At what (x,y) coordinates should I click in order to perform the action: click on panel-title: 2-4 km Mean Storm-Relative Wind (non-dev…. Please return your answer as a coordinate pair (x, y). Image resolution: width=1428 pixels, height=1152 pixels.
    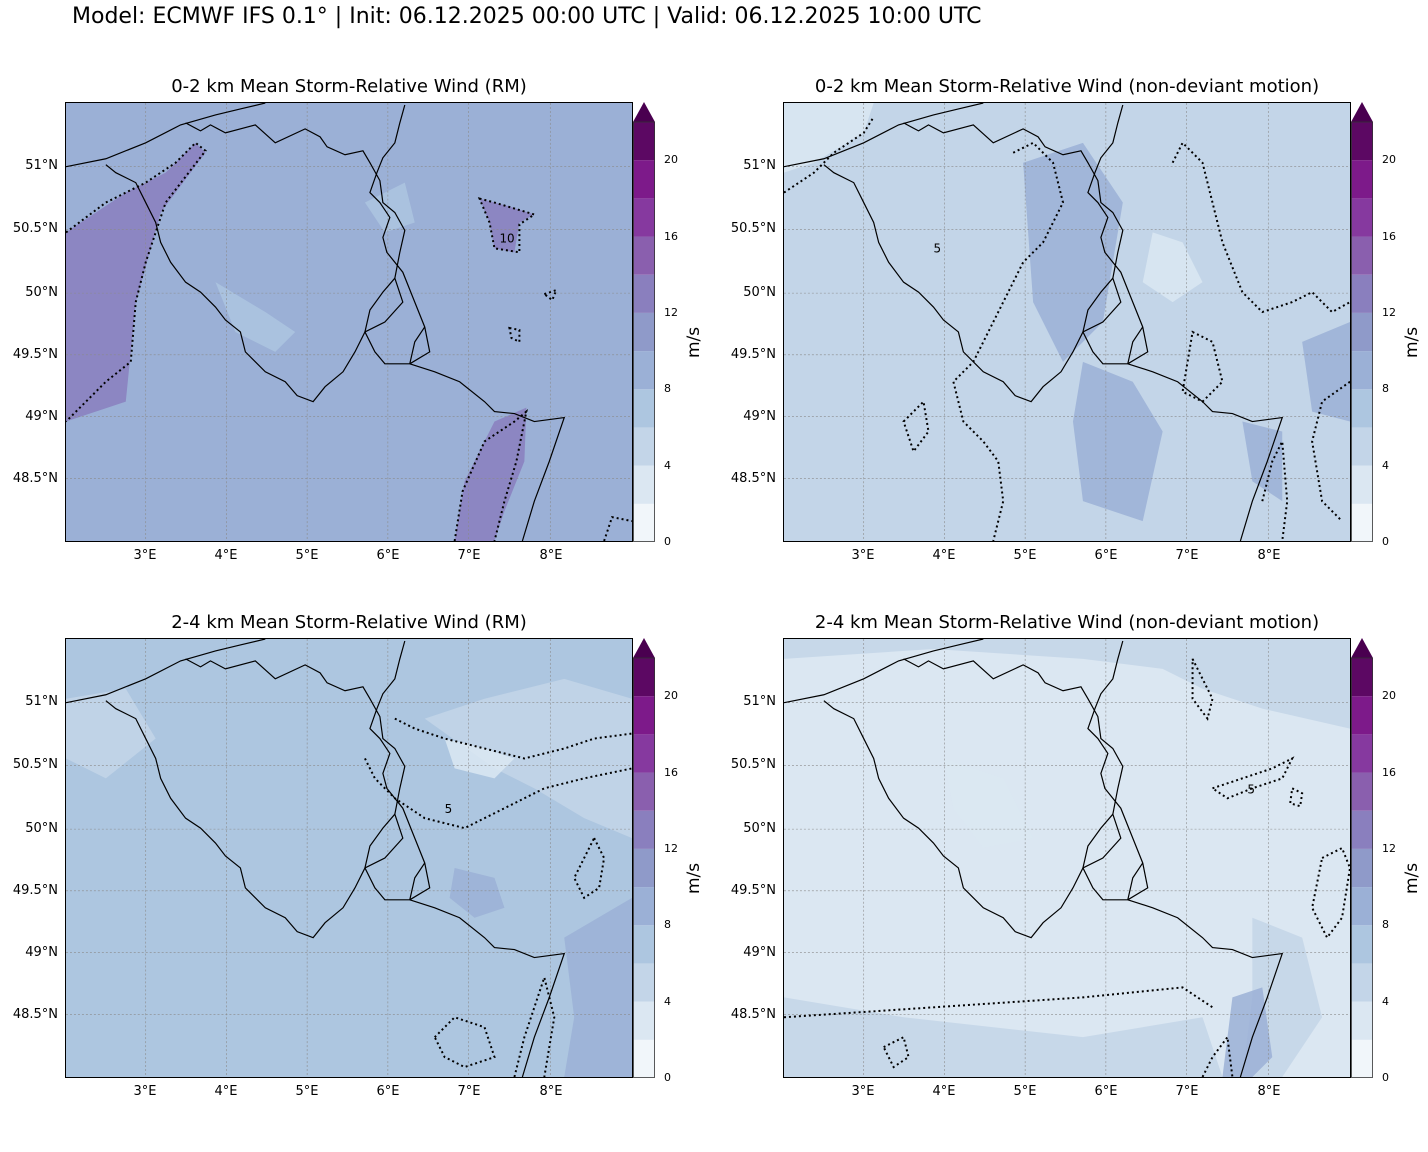
    Looking at the image, I should click on (1067, 622).